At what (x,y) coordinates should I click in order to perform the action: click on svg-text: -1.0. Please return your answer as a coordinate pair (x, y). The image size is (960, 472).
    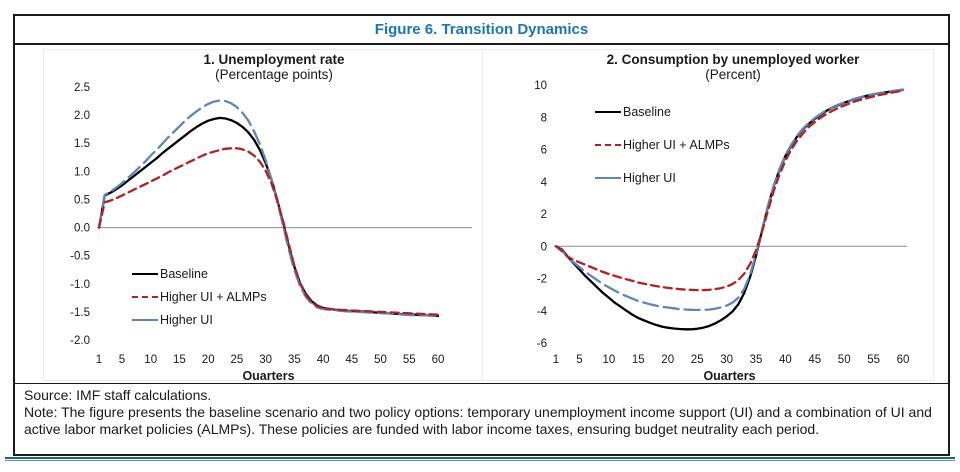
    Looking at the image, I should click on (80, 285).